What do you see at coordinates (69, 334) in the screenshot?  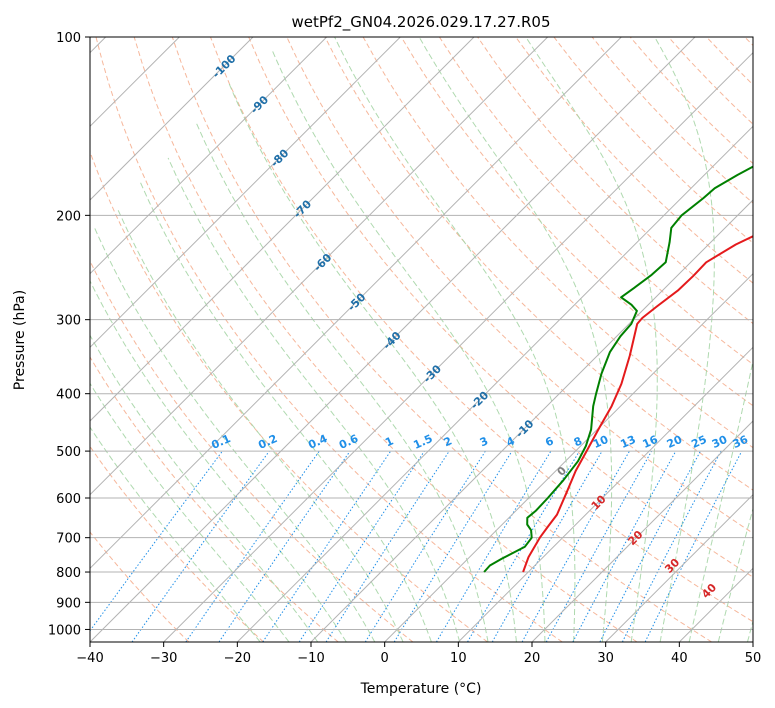 I see `y-axis-ticks: 1000 900 800 700 600 500 400 300 200 100` at bounding box center [69, 334].